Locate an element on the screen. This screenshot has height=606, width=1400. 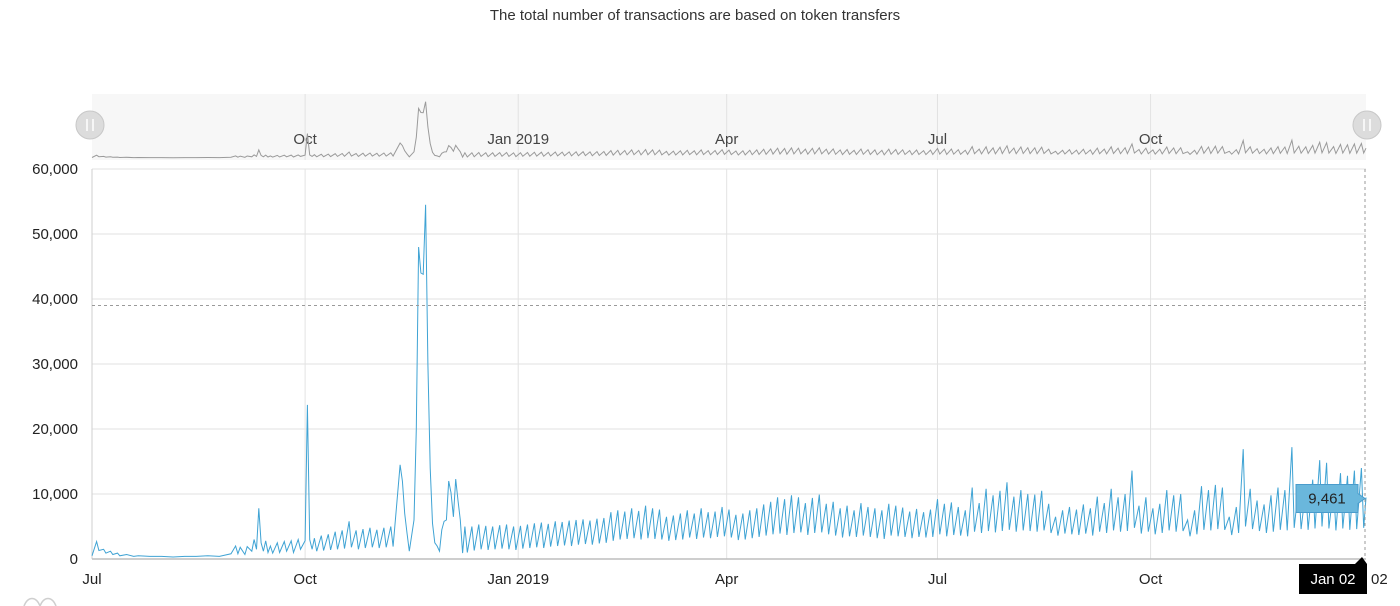
y-axis-ticks: 0 10,000 20,000 30,000 40,000 50,000 60,000 is located at coordinates (55, 364).